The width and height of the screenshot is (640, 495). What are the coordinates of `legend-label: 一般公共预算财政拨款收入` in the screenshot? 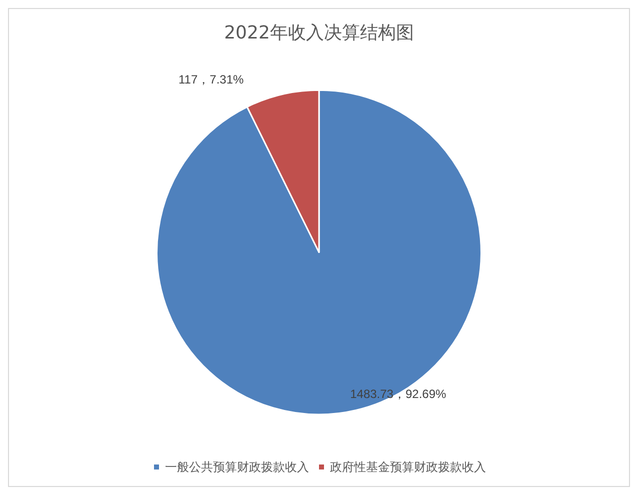 It's located at (237, 467).